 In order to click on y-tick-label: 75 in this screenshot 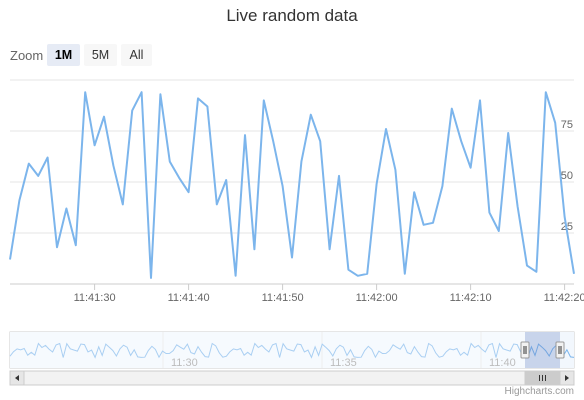, I will do `click(567, 125)`.